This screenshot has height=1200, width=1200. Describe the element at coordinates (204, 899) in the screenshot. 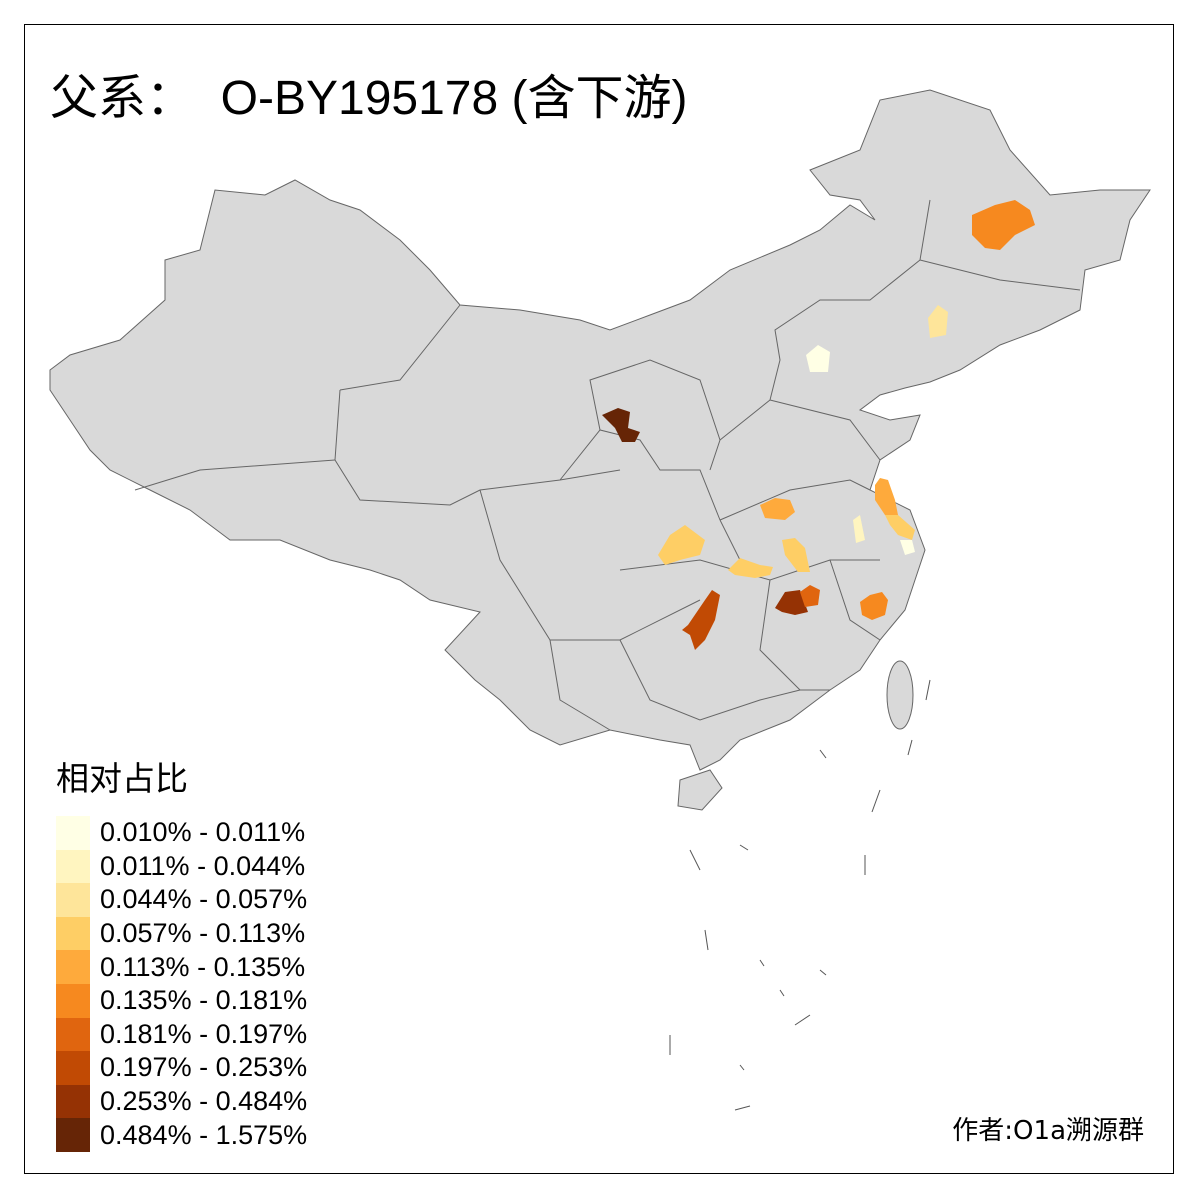

I see `legend-label: 0.044% - 0.057%` at that location.